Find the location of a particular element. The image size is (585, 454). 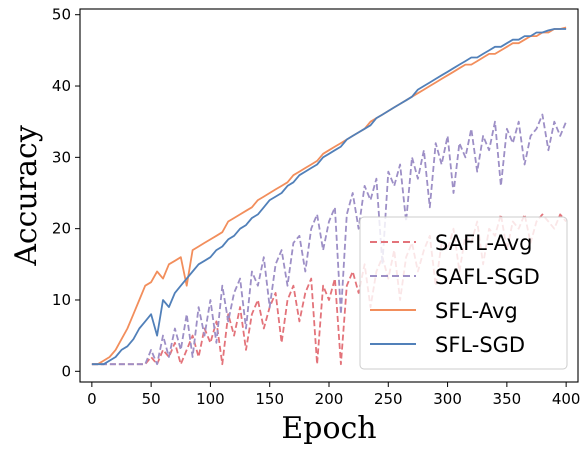

x-tick-label: 250 is located at coordinates (388, 399).